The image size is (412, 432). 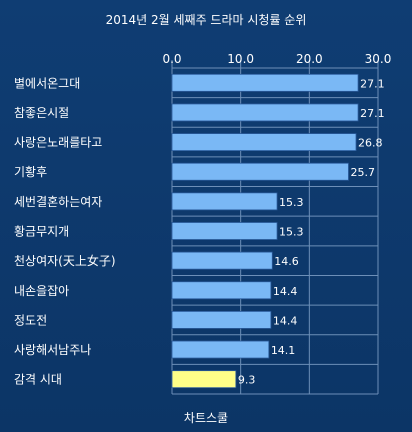 I want to click on category-label: 내손을잡아, so click(x=41, y=291).